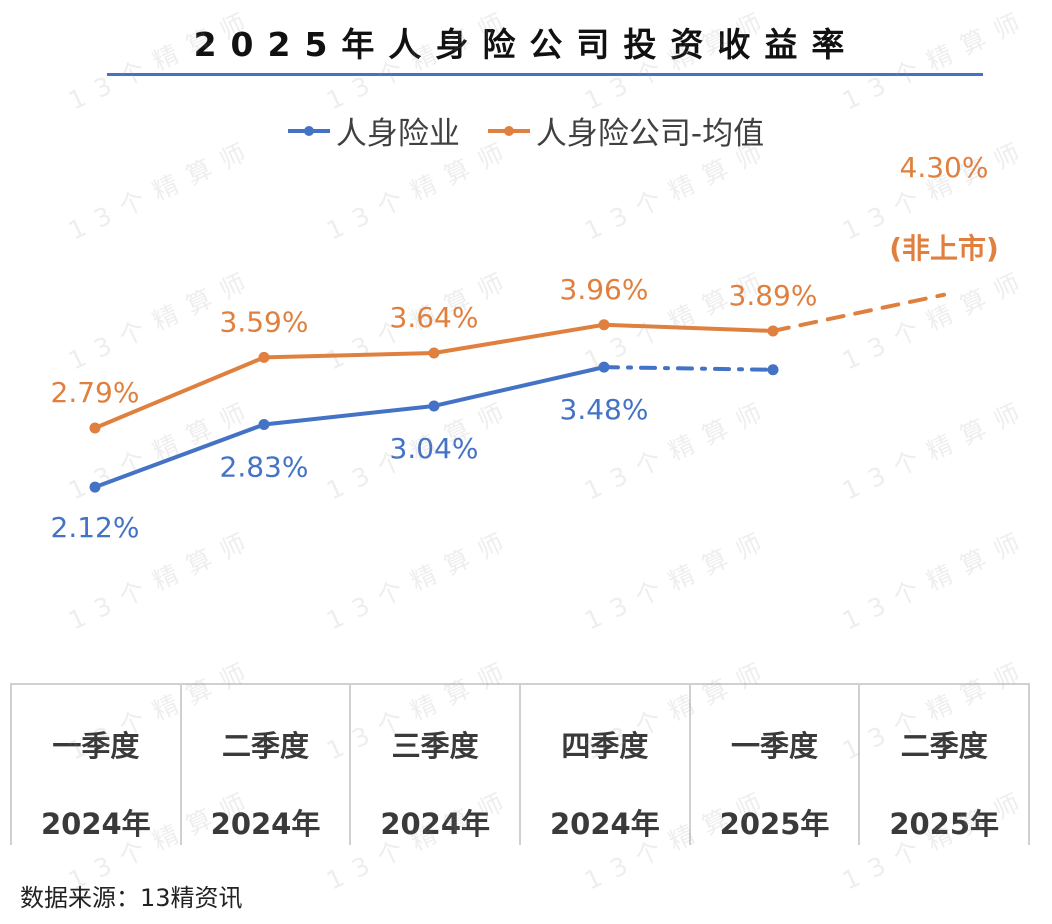  Describe the element at coordinates (435, 746) in the screenshot. I see `quarter-label: 三季度` at that location.